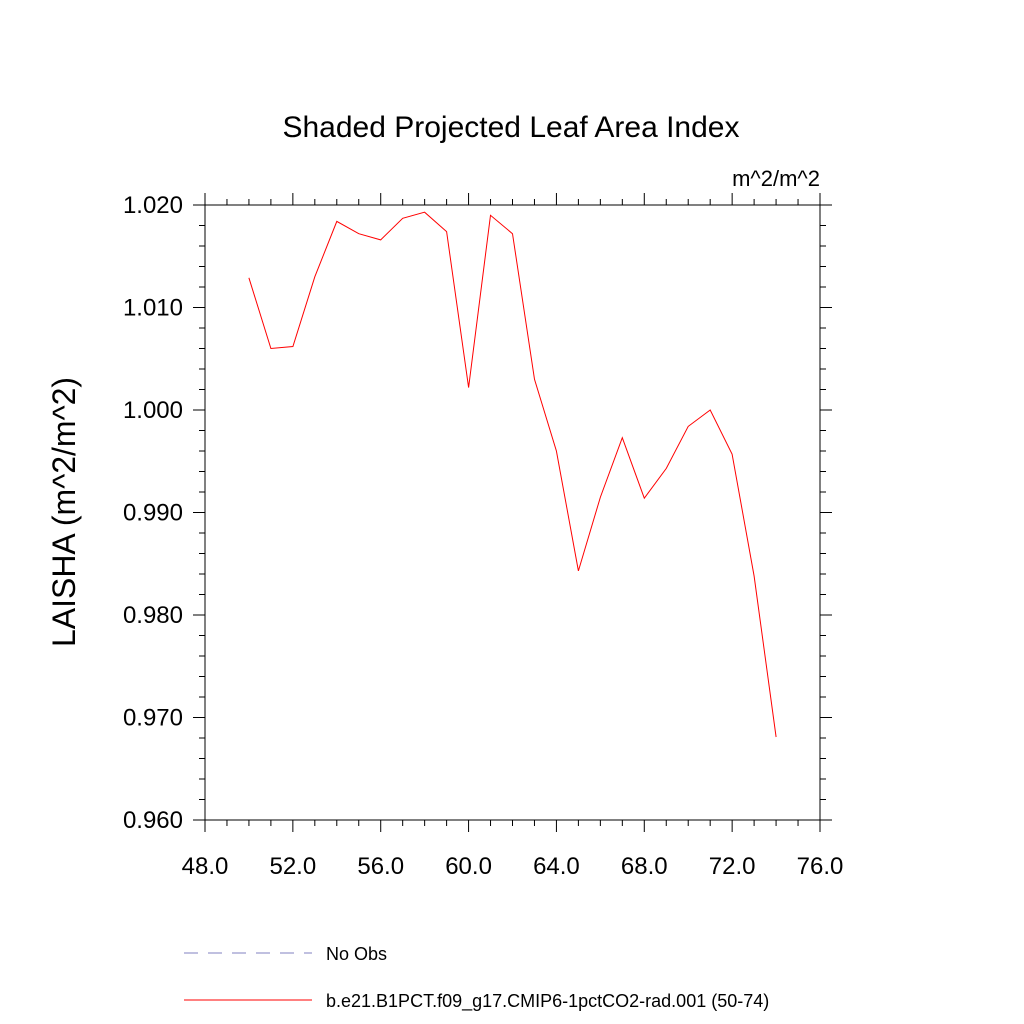 This screenshot has width=1024, height=1024. I want to click on y-axis-label: LAISHA (m^2/m^2), so click(64, 512).